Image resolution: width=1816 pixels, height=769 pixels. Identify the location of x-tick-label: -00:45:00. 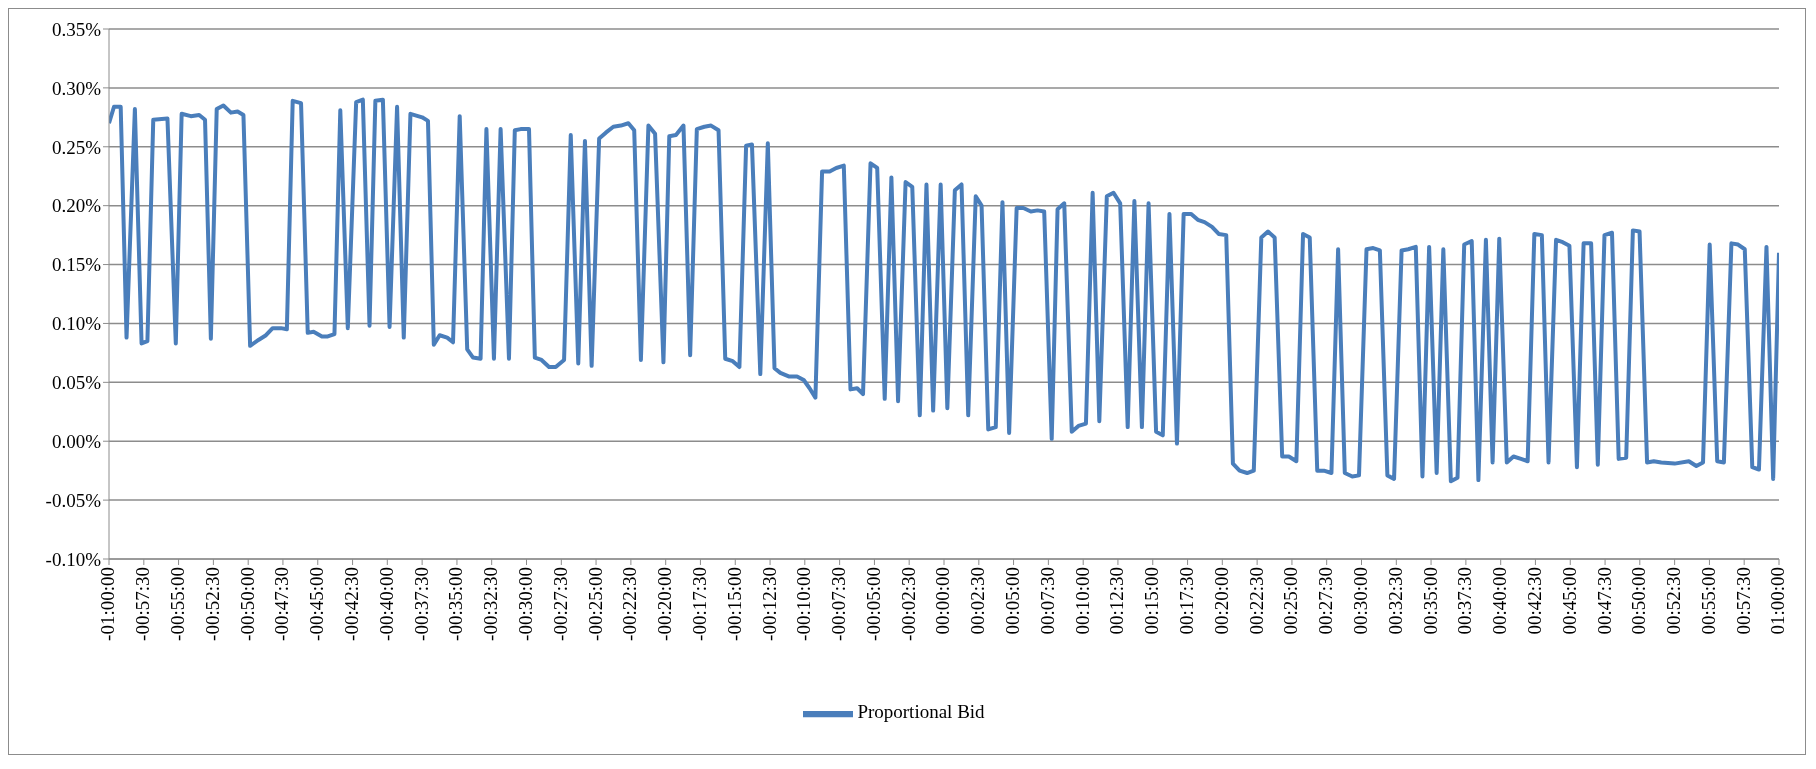
(317, 604).